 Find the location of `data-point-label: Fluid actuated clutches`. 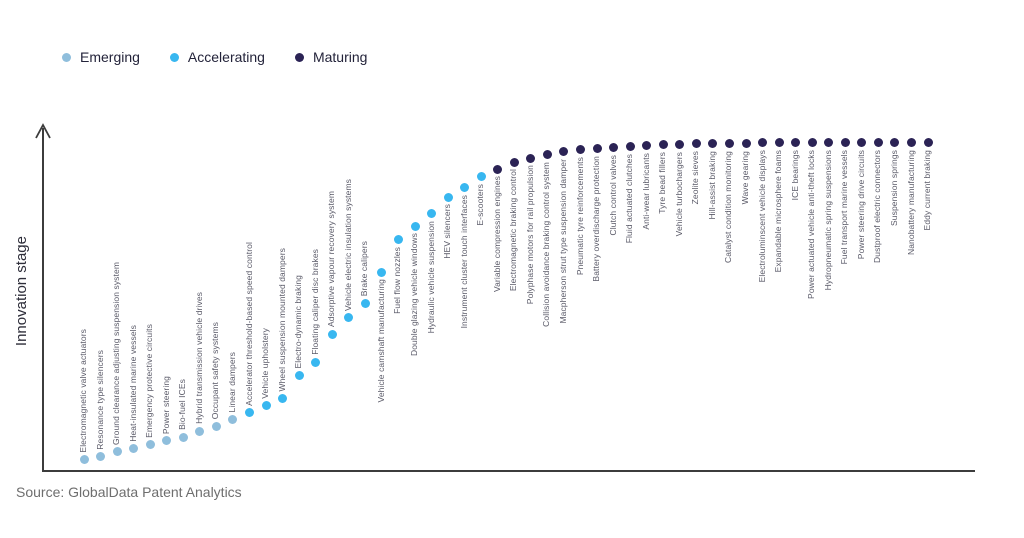

data-point-label: Fluid actuated clutches is located at coordinates (629, 198).